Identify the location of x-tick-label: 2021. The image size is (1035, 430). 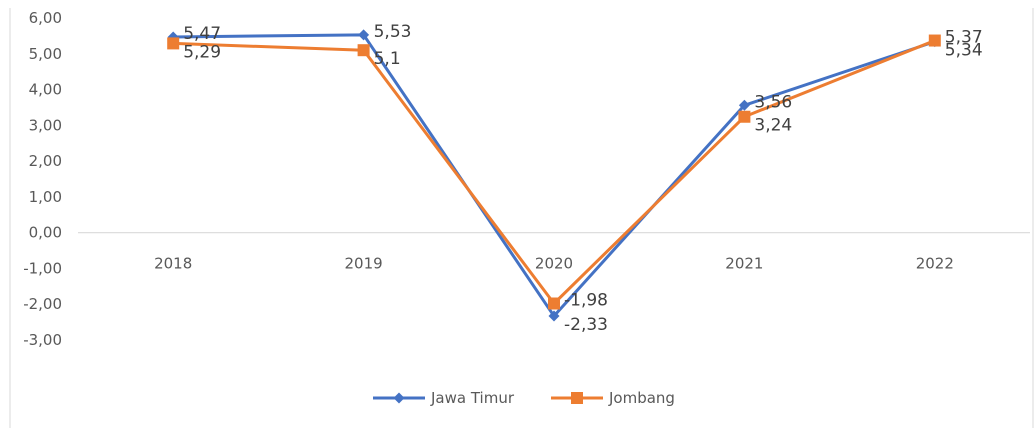
(744, 264).